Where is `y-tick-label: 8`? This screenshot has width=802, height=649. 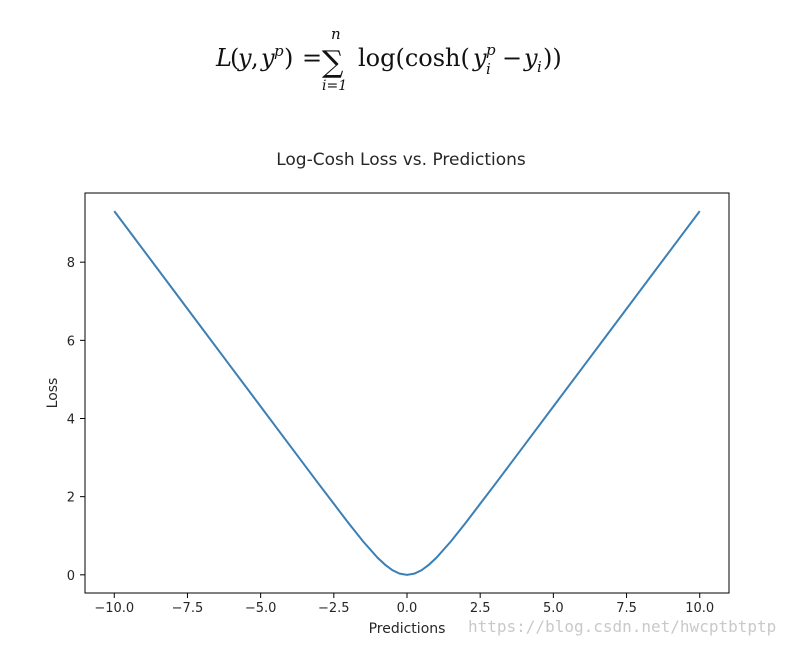 y-tick-label: 8 is located at coordinates (71, 263).